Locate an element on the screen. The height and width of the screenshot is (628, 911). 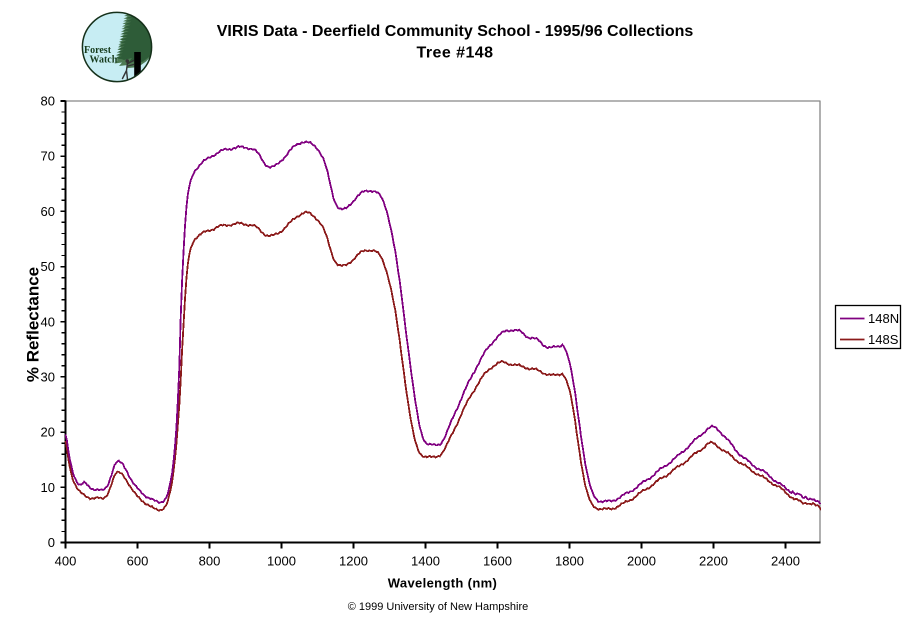
svg-text: Forest is located at coordinates (98, 50).